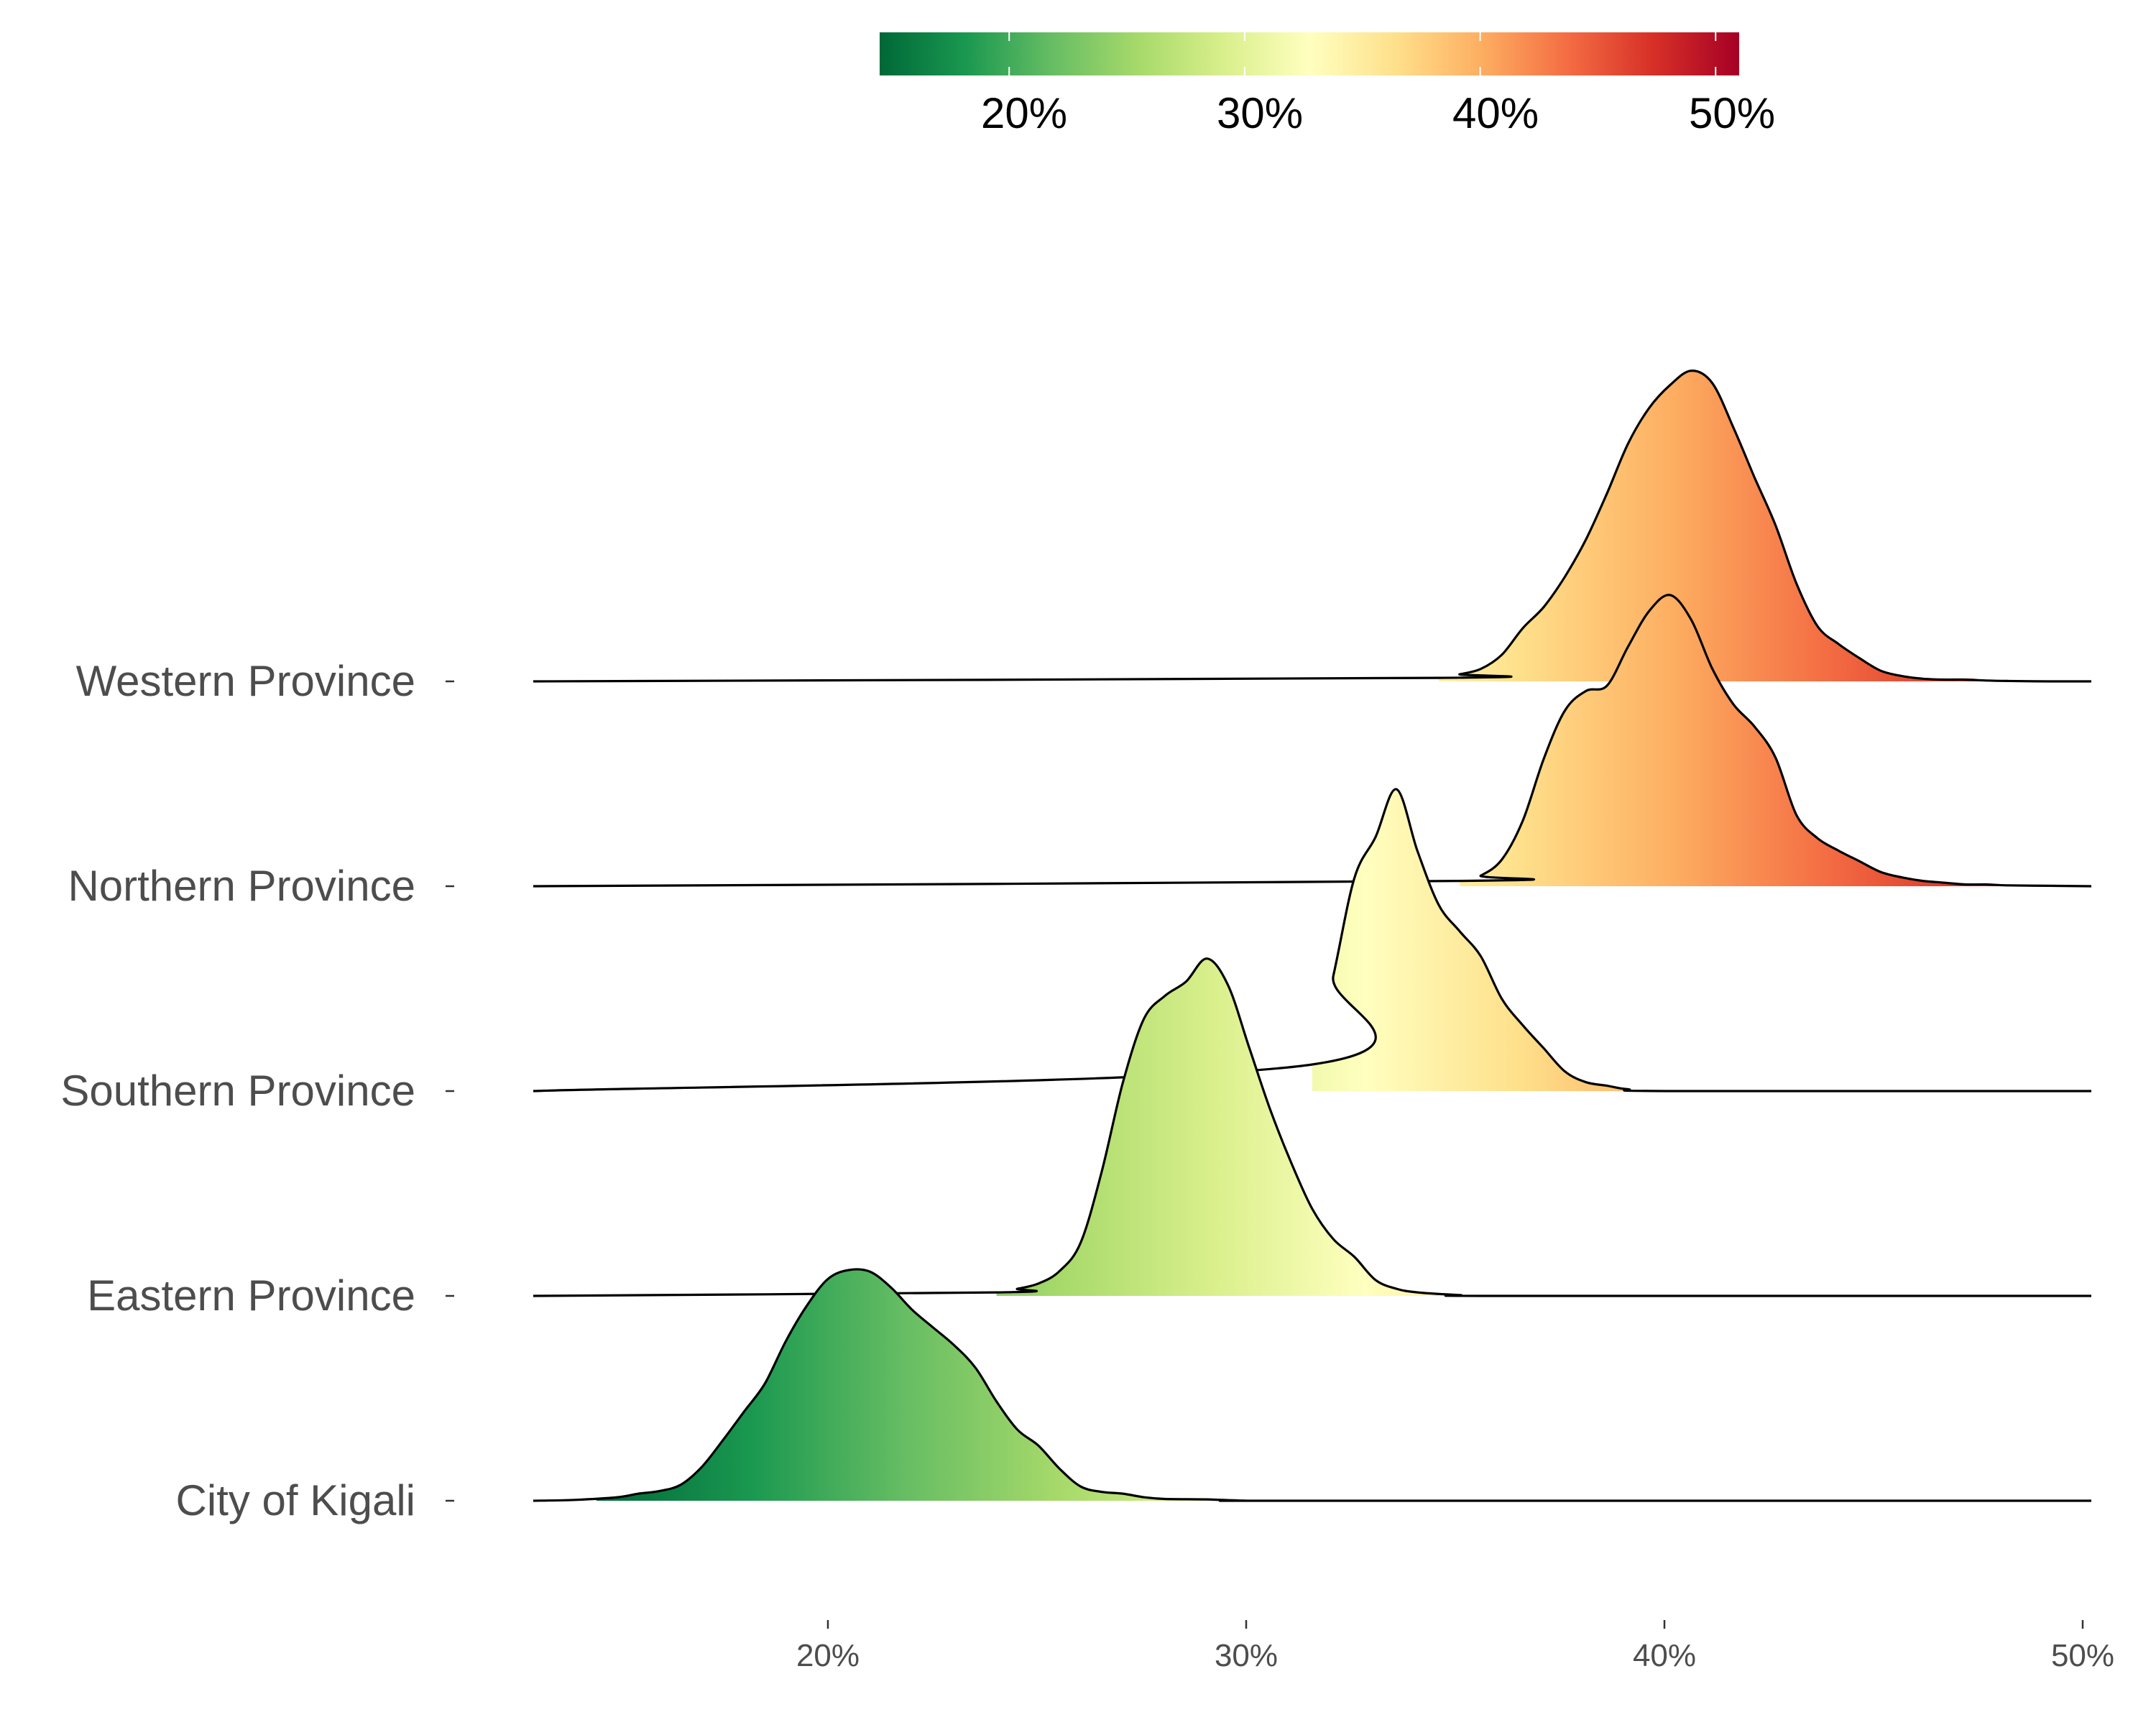 The image size is (2156, 1725). Describe the element at coordinates (1024, 113) in the screenshot. I see `colorbar-label-20: 20%` at that location.